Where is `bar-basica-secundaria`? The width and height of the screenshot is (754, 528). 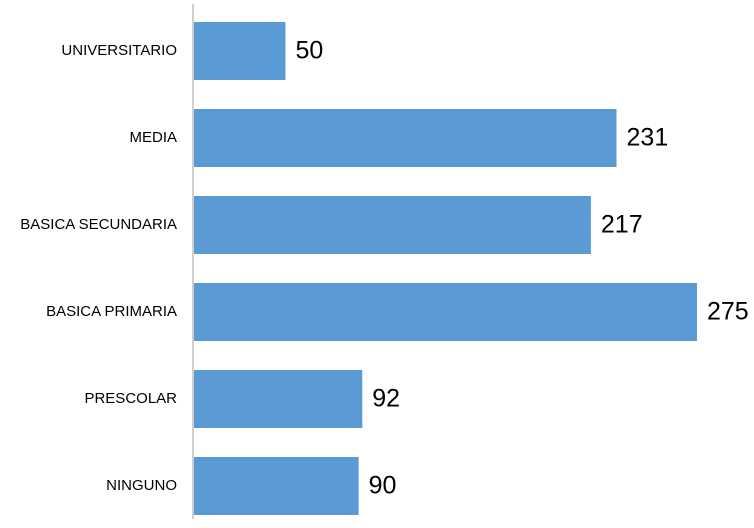 bar-basica-secundaria is located at coordinates (392, 225).